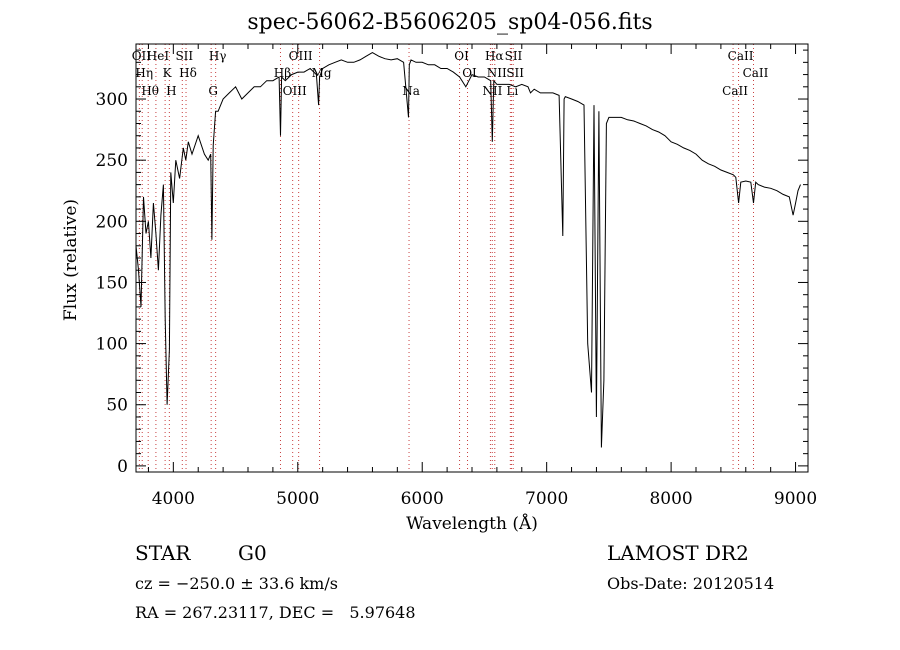 The height and width of the screenshot is (650, 900). I want to click on y-tick-label: 100, so click(112, 345).